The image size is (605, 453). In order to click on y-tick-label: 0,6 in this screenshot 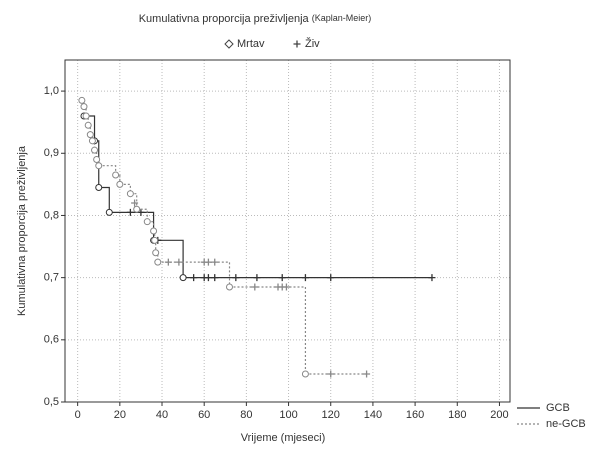, I will do `click(51, 340)`.